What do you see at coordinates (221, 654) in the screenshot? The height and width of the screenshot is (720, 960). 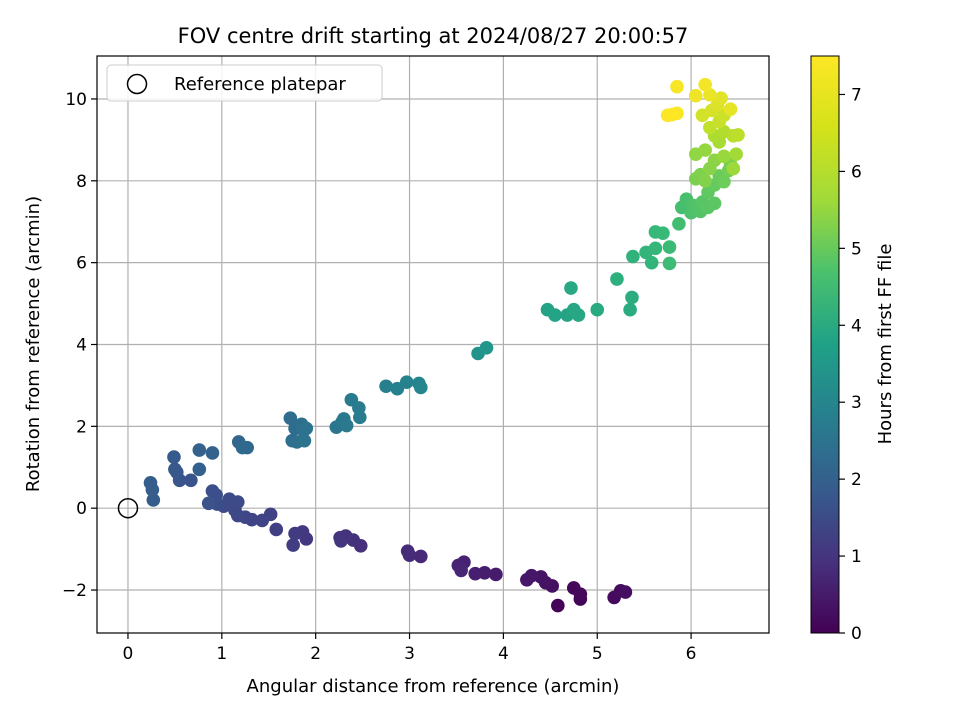 I see `x-tick-label: 1` at bounding box center [221, 654].